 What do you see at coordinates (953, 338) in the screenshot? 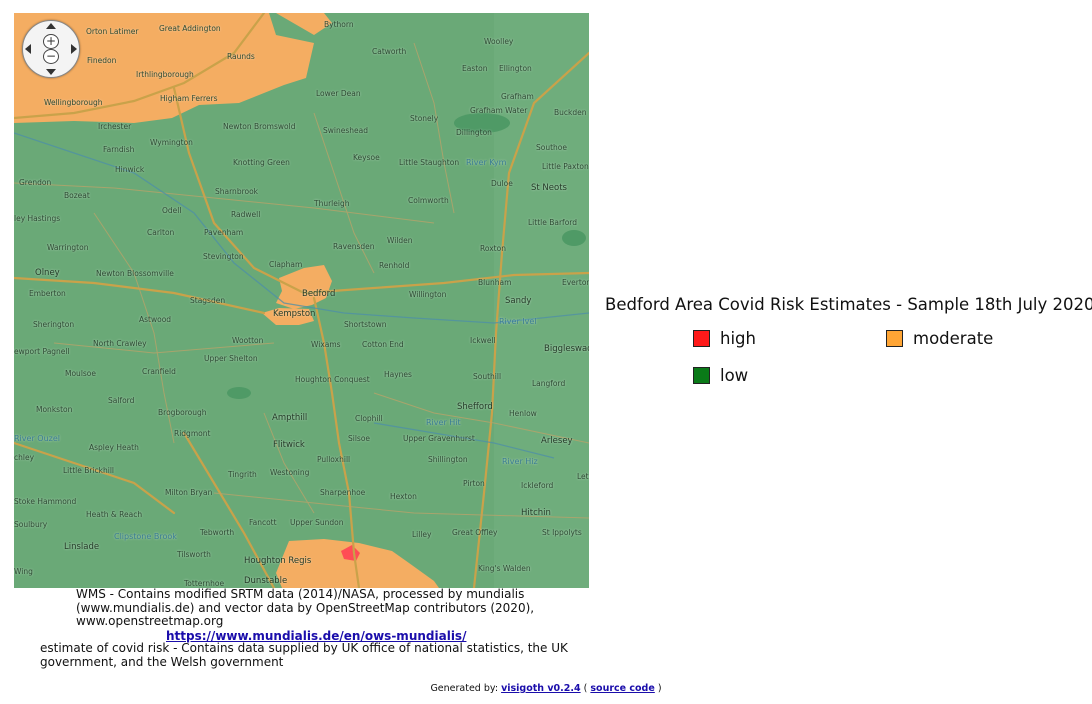
I see `legend-label-moderate: moderate` at bounding box center [953, 338].